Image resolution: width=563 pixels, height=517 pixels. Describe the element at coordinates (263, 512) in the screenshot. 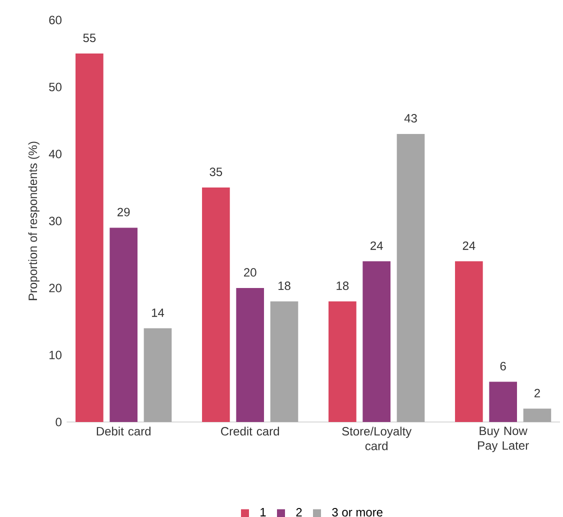

I see `legend-label: 1` at that location.